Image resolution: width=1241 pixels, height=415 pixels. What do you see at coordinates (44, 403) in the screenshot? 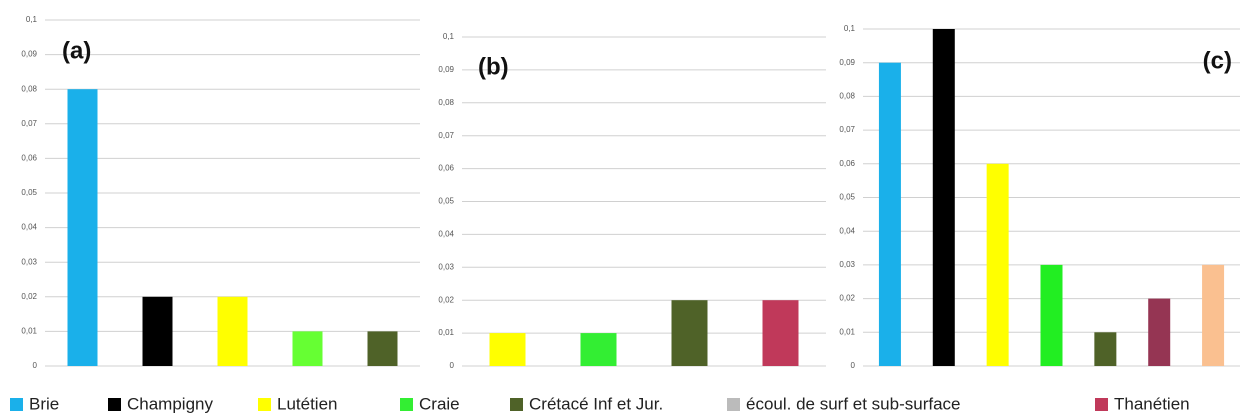
I see `legend-label: Brie` at bounding box center [44, 403].